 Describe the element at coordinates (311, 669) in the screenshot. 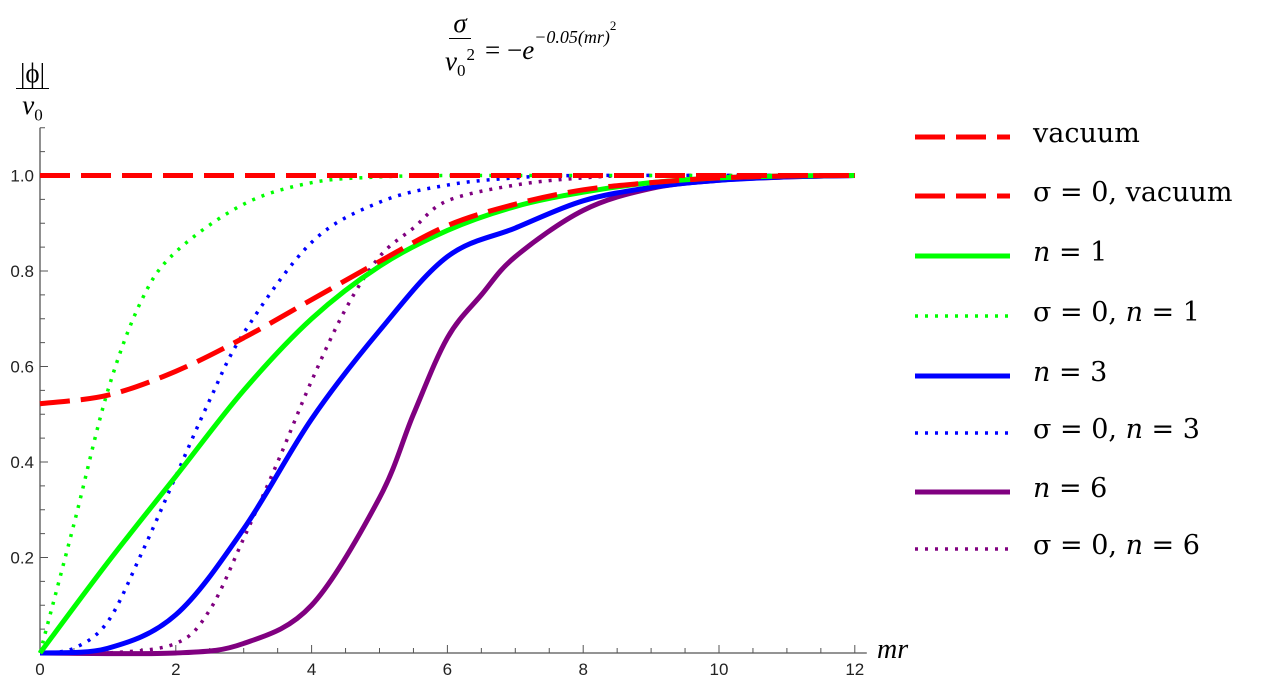

I see `x-tick-label: 4` at that location.